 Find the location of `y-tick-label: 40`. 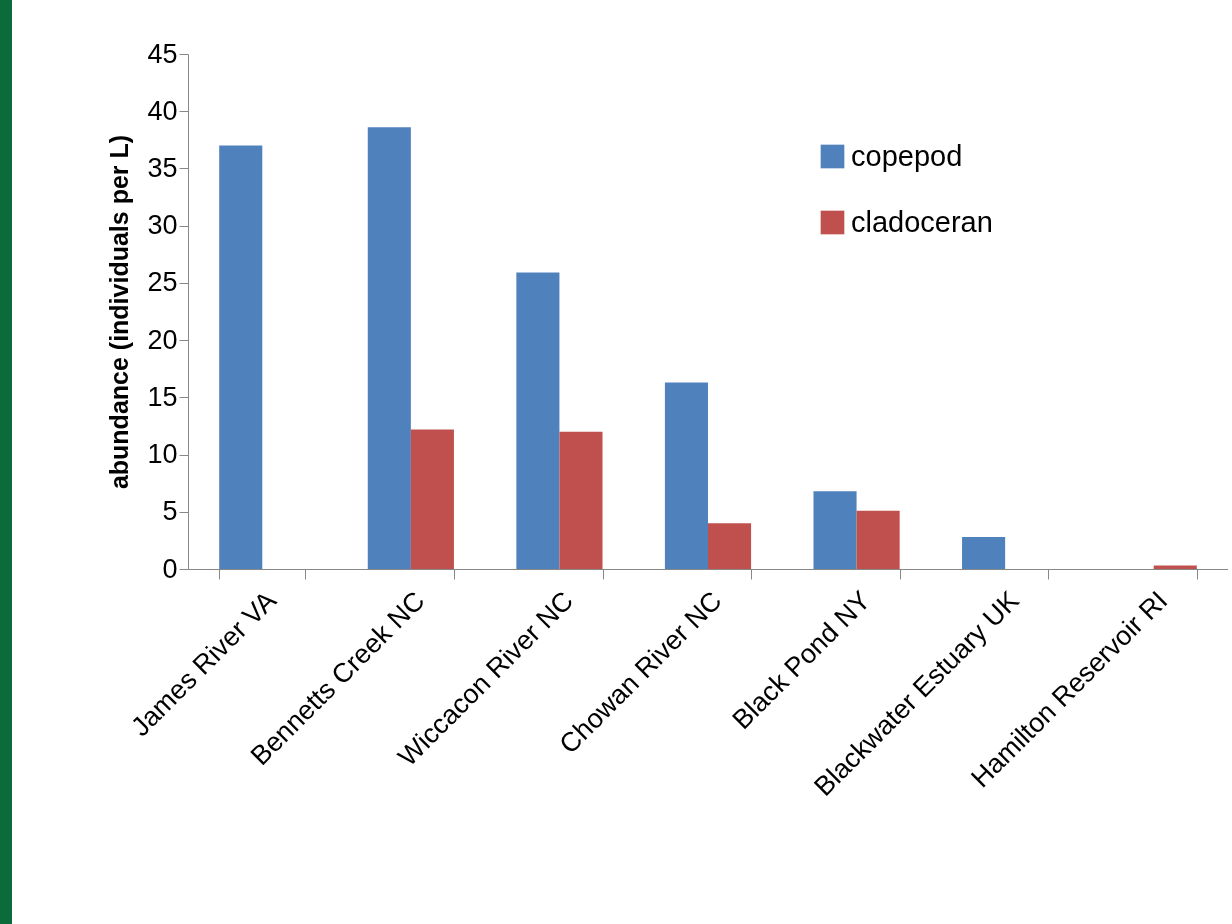

y-tick-label: 40 is located at coordinates (162, 110).